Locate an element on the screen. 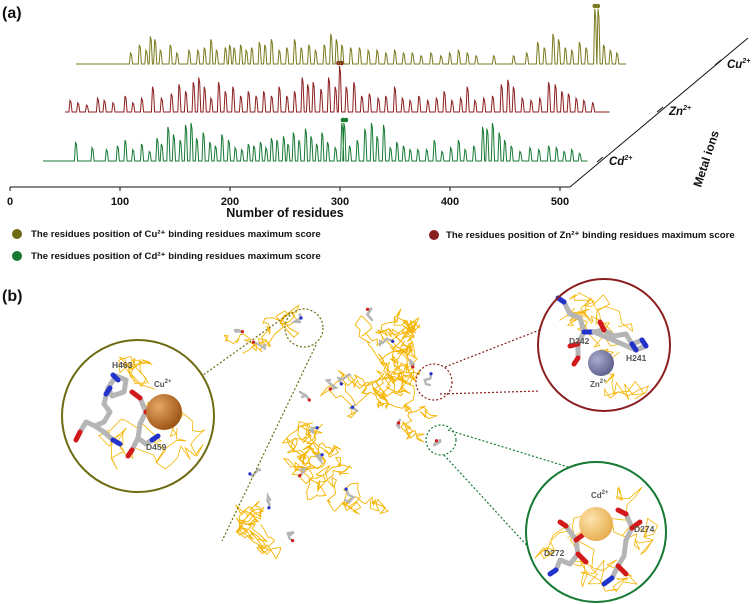 Image resolution: width=753 pixels, height=604 pixels. series-line-zn is located at coordinates (337, 89).